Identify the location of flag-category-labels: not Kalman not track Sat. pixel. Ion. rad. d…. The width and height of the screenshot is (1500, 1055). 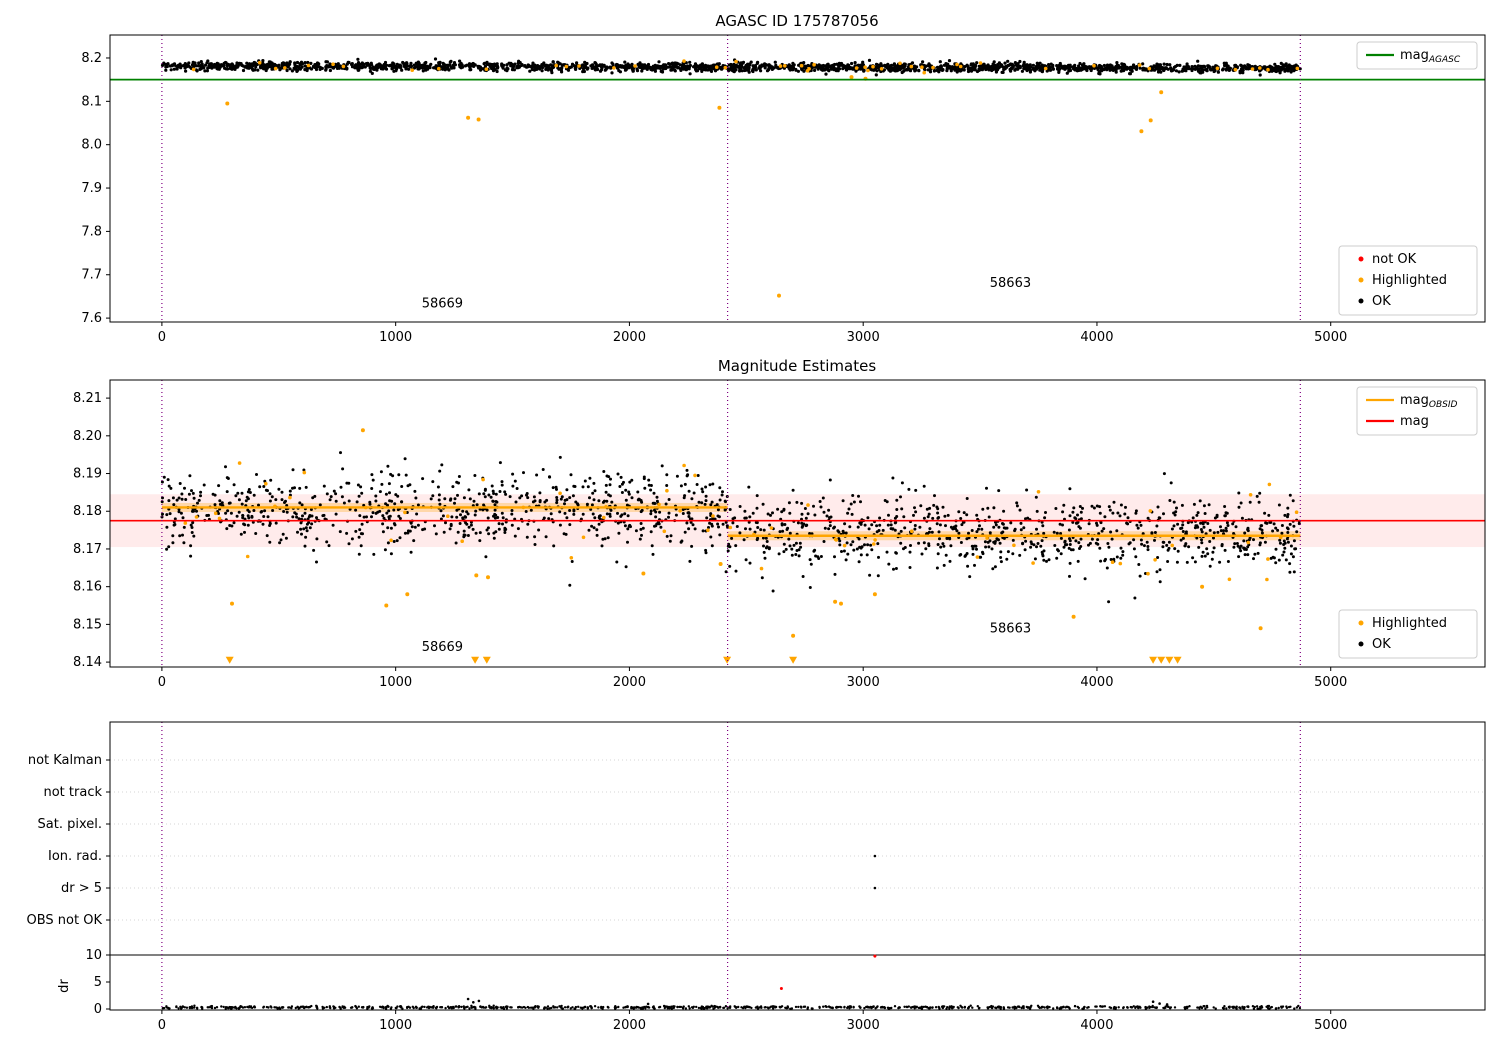
(69, 840).